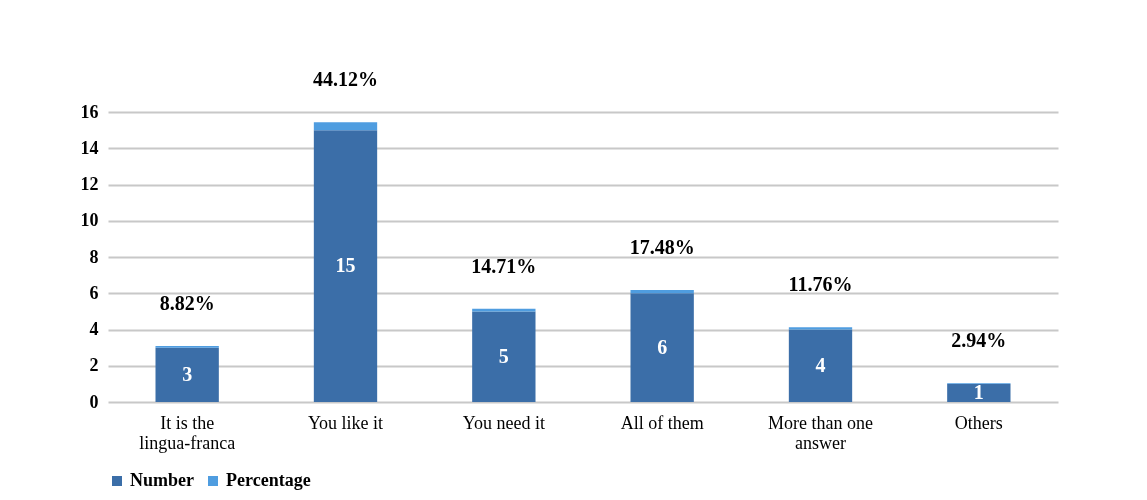  I want to click on y-tick-label: 16, so click(89, 111).